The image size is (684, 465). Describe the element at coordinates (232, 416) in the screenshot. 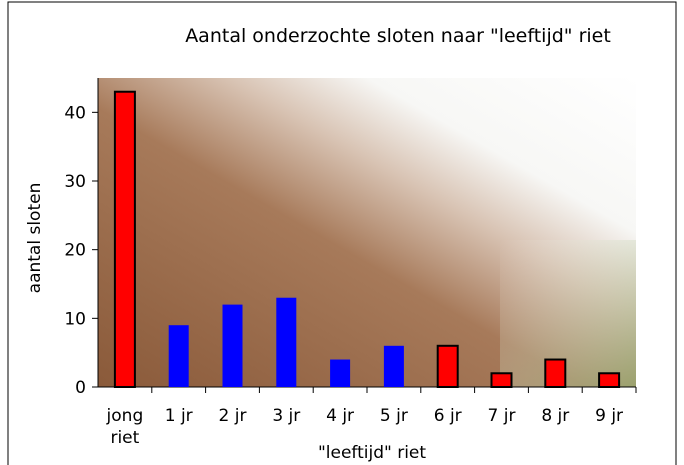

I see `x-tick-label: 2 jr` at that location.